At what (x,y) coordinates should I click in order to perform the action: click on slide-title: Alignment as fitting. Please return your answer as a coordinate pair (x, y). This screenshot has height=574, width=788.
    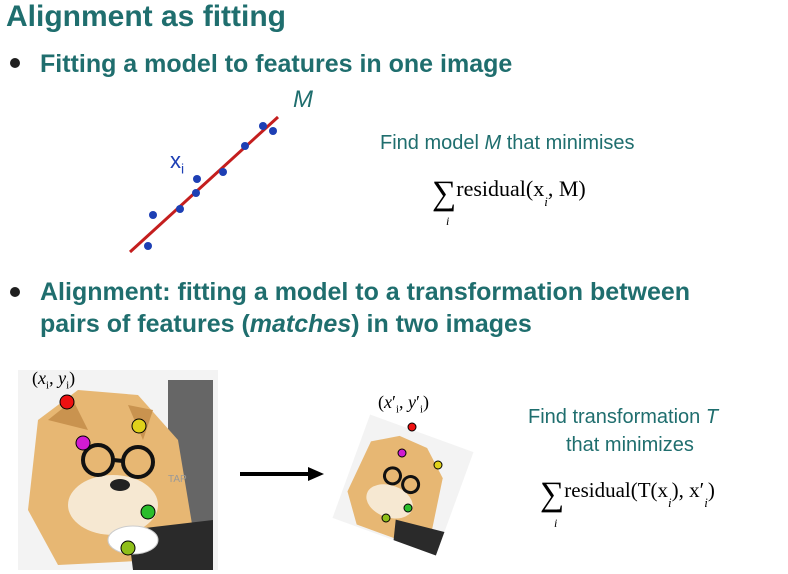
    Looking at the image, I should click on (146, 16).